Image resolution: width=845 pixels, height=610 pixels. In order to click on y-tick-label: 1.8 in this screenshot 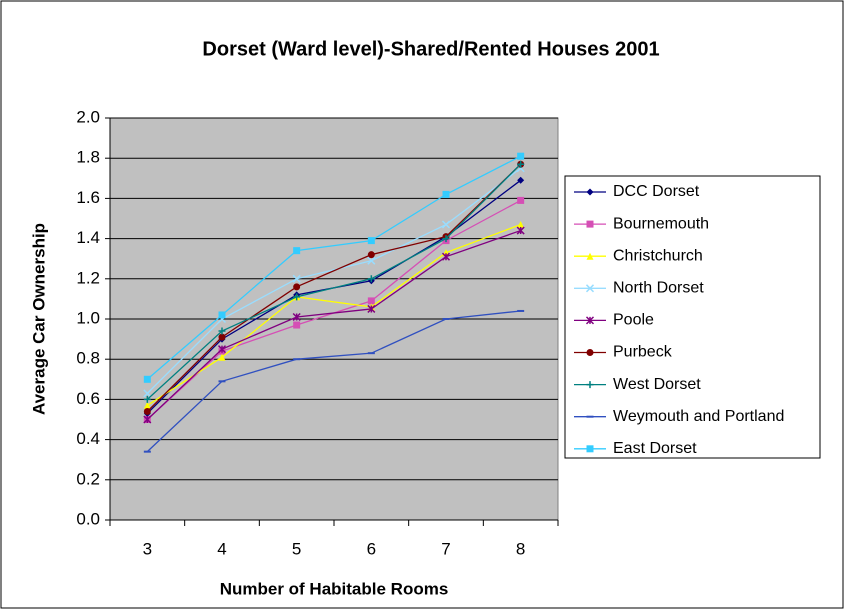, I will do `click(88, 157)`.